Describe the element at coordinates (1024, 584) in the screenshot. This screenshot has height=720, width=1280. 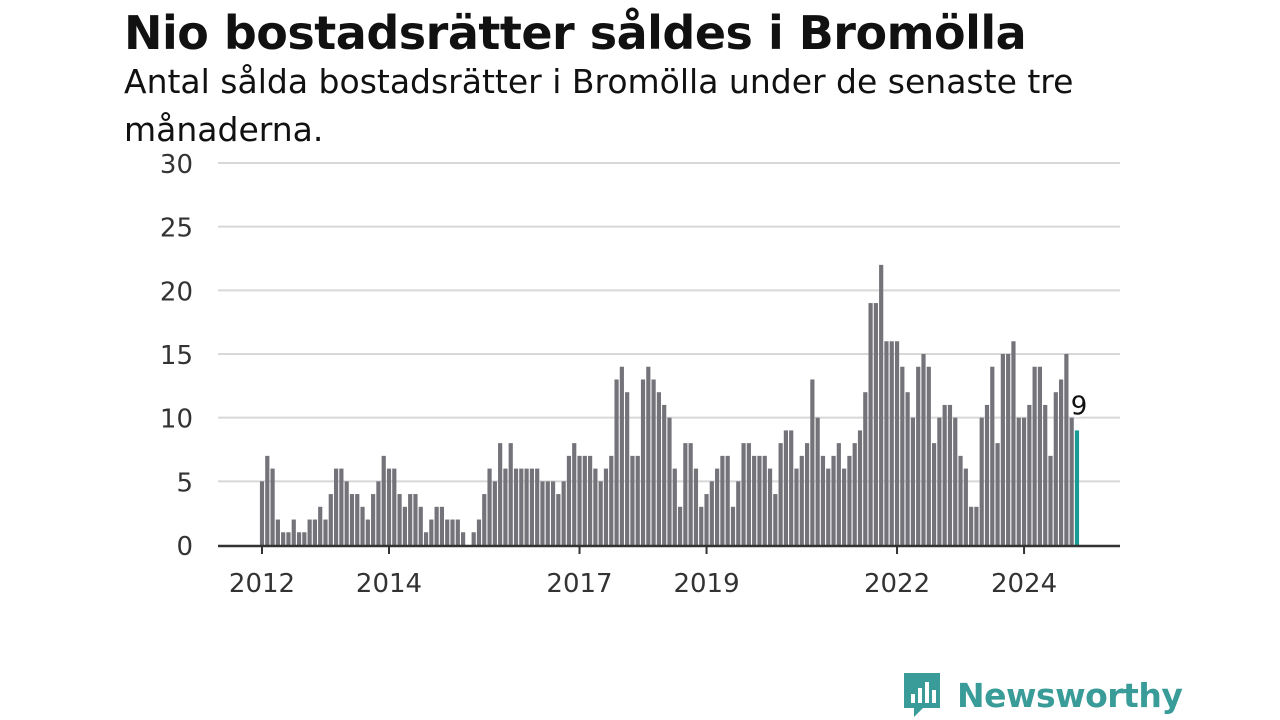
I see `x-tick-label: 2024` at that location.